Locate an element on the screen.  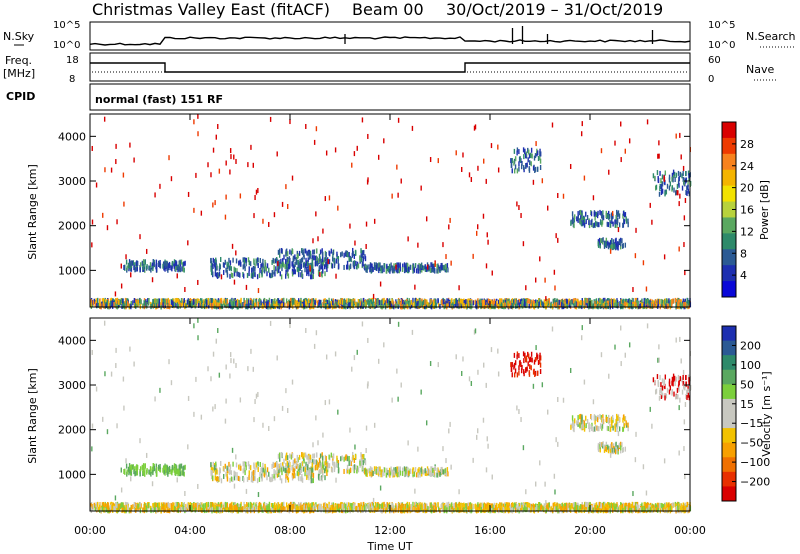
freq-tick-low: 8 is located at coordinates (72, 79).